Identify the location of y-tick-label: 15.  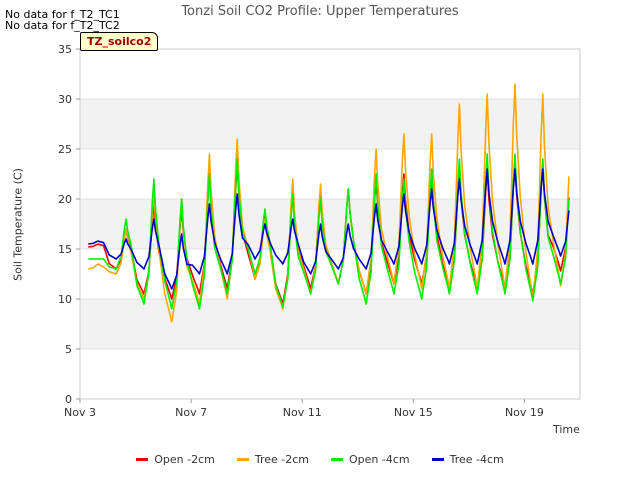
(65, 249).